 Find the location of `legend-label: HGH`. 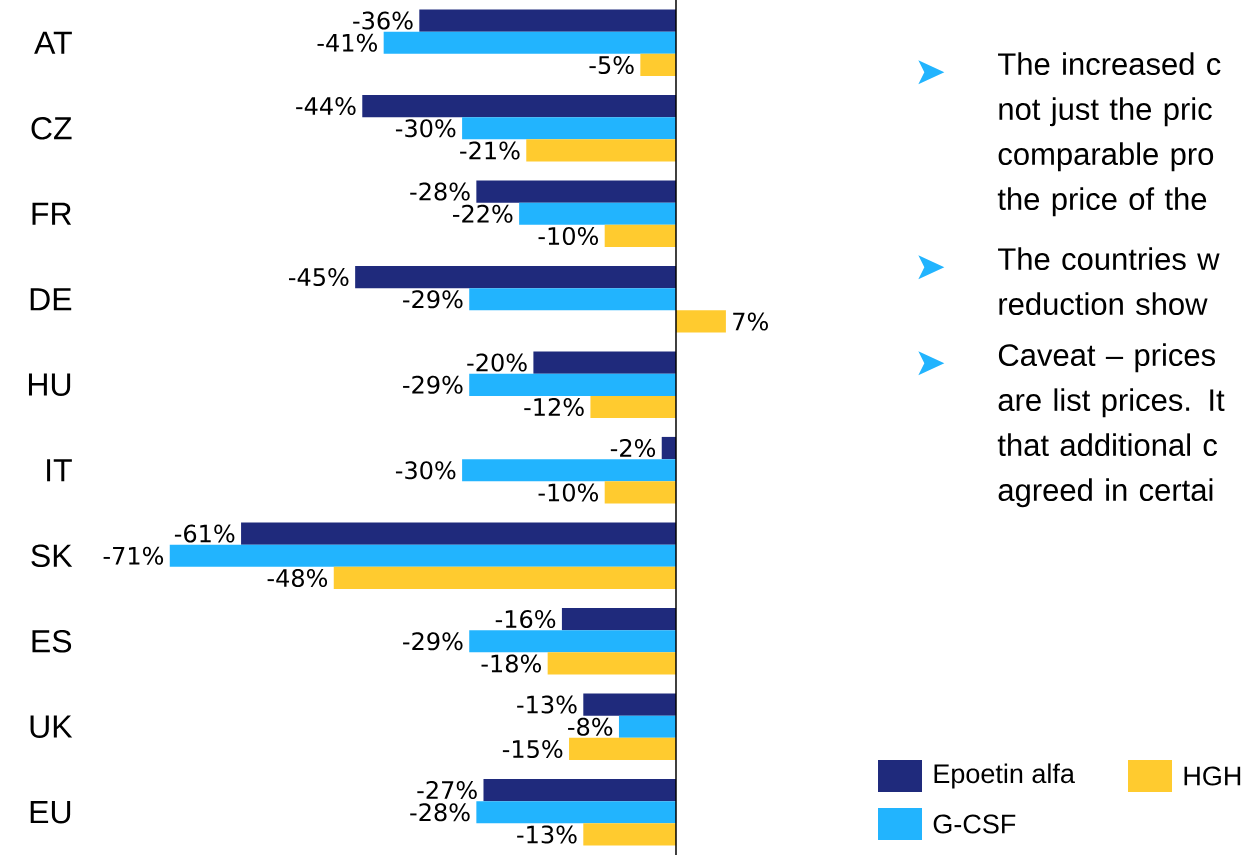

legend-label: HGH is located at coordinates (1212, 776).